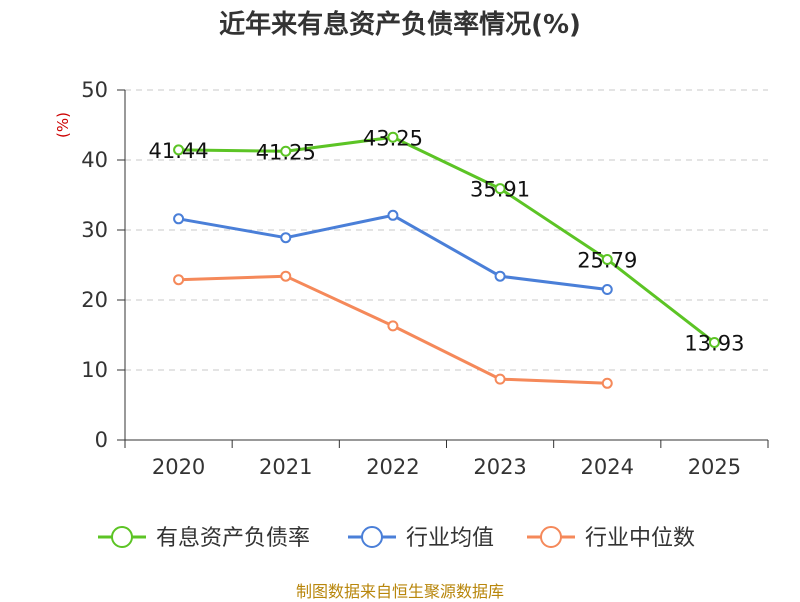 This screenshot has width=800, height=602. What do you see at coordinates (714, 467) in the screenshot?
I see `x-tick-label: 2025` at bounding box center [714, 467].